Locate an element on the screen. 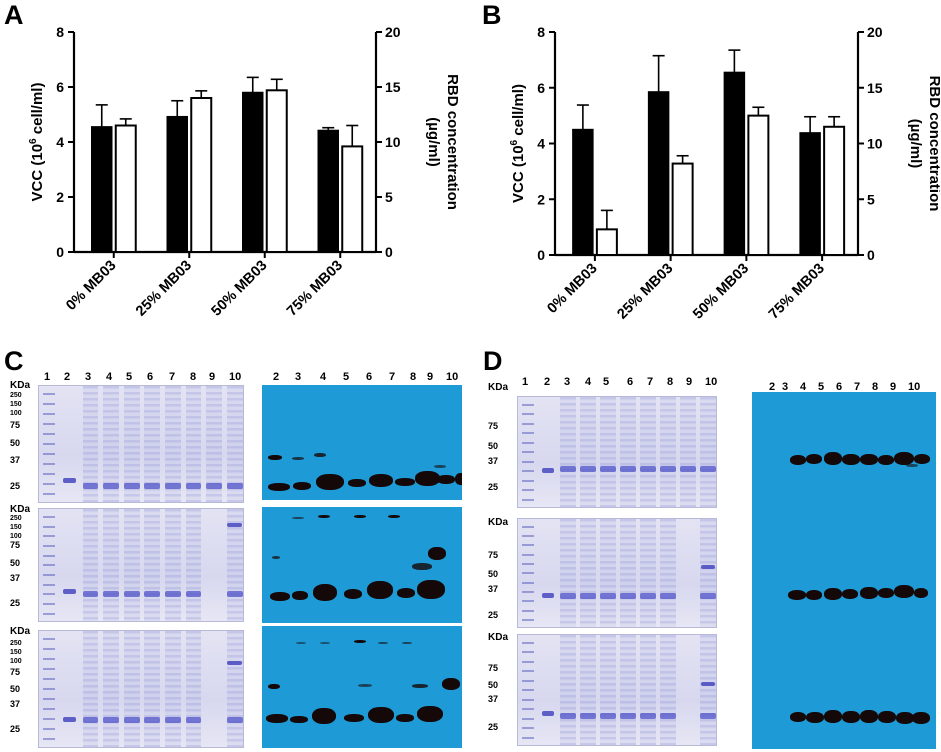  y-tick-label-left: 4 is located at coordinates (60, 142).